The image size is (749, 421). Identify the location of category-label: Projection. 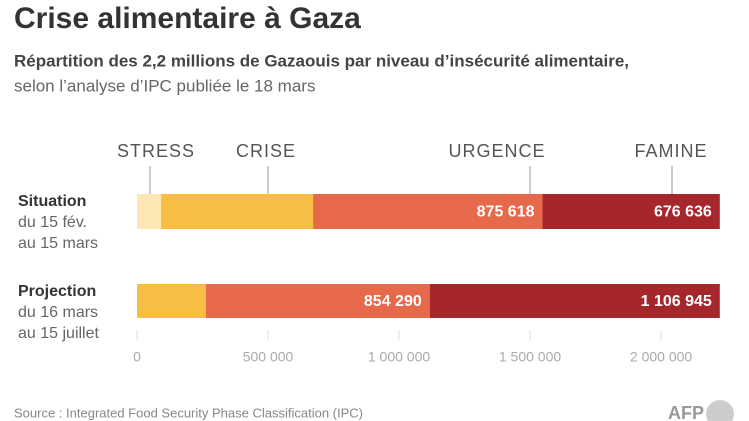
(57, 291).